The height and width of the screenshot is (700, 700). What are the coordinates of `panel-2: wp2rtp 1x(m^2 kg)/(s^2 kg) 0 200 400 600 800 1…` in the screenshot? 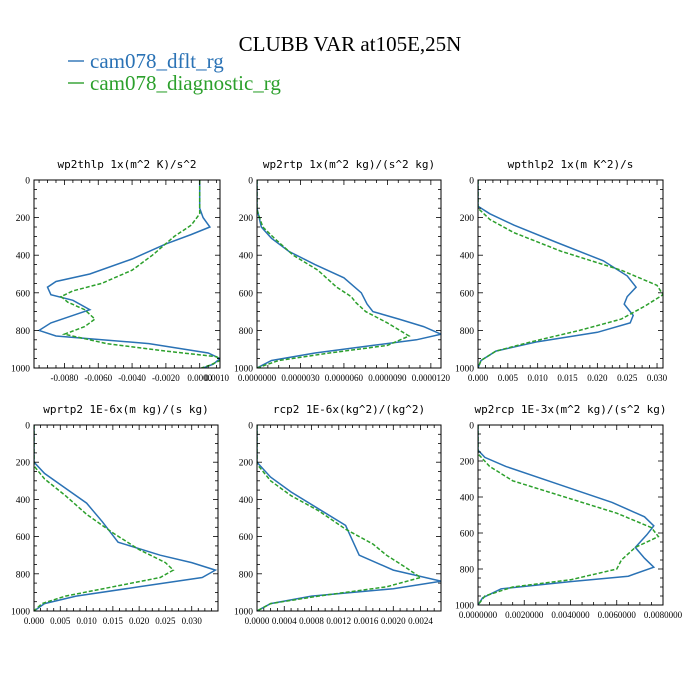 It's located at (342, 270).